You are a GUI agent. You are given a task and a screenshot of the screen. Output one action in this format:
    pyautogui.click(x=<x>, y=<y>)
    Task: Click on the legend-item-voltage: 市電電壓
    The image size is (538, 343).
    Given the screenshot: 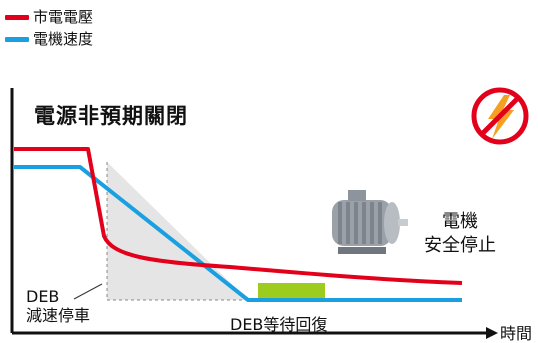 What is the action you would take?
    pyautogui.click(x=49, y=17)
    